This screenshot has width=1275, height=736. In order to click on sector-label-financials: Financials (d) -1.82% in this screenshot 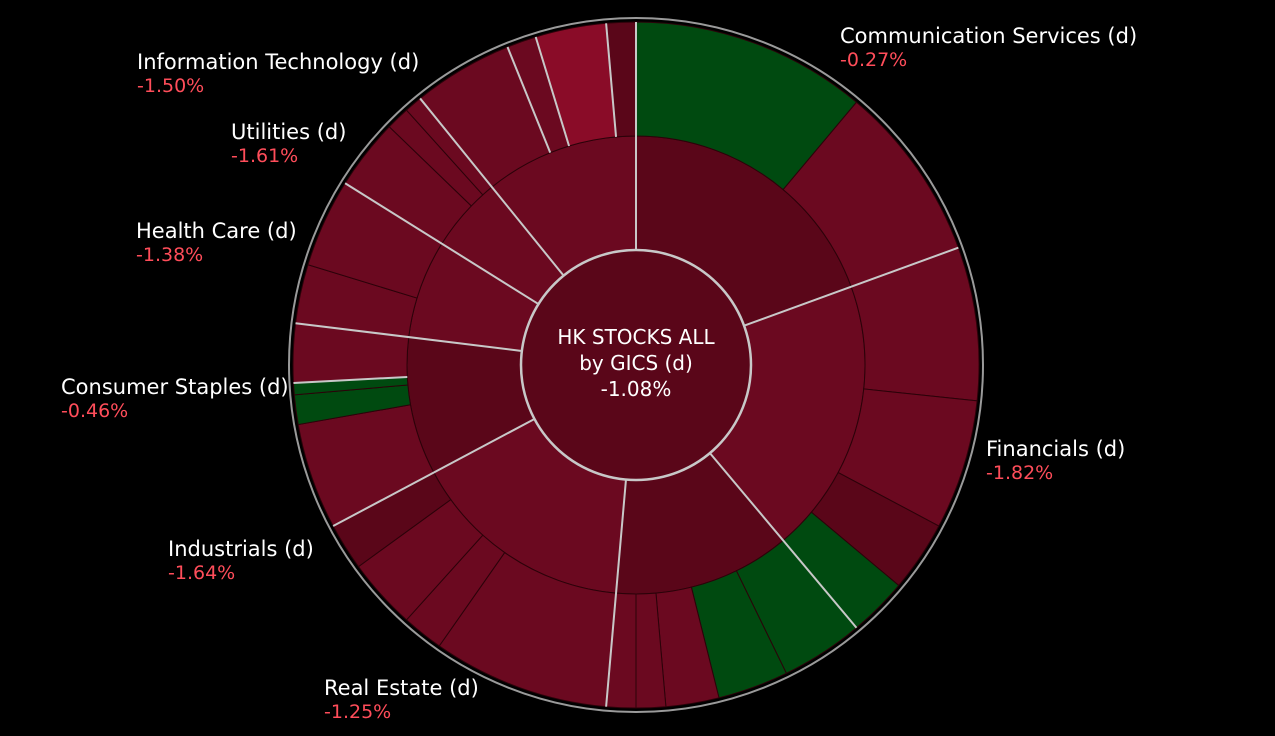, I will do `click(1055, 461)`.